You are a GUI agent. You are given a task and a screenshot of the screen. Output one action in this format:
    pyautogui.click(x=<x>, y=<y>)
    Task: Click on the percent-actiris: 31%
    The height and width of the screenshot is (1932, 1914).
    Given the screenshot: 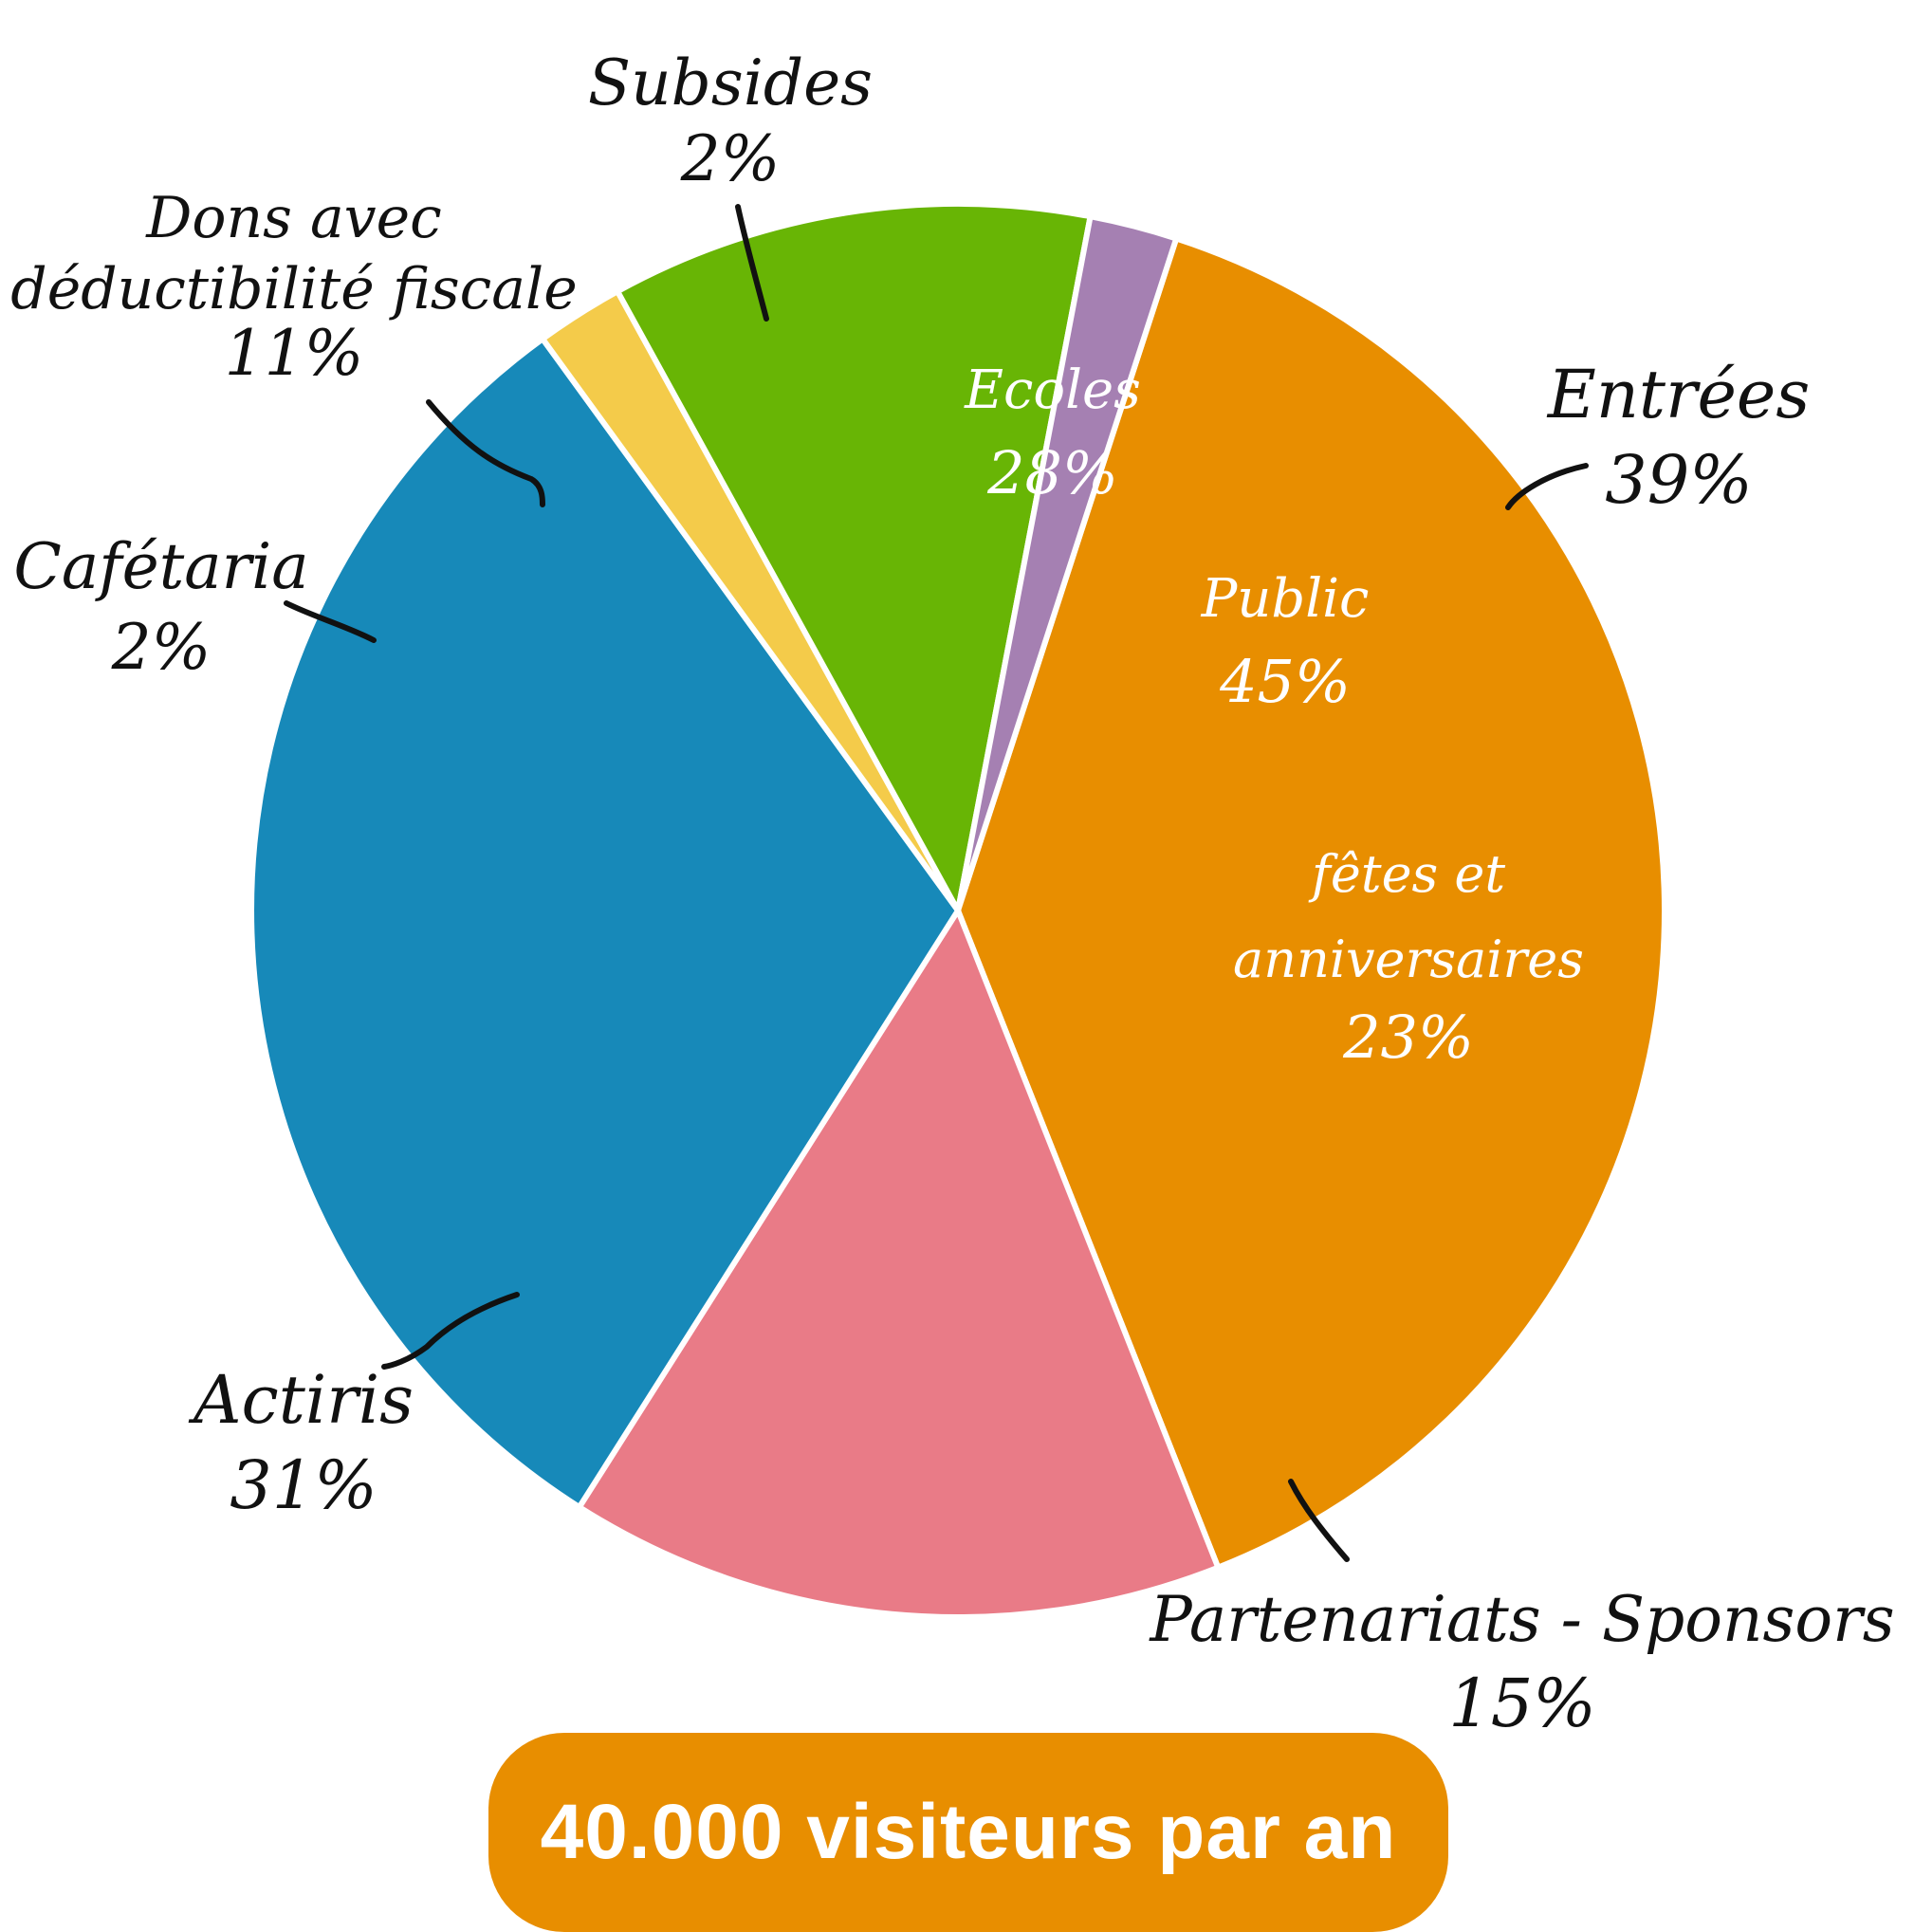 What is the action you would take?
    pyautogui.click(x=303, y=1485)
    